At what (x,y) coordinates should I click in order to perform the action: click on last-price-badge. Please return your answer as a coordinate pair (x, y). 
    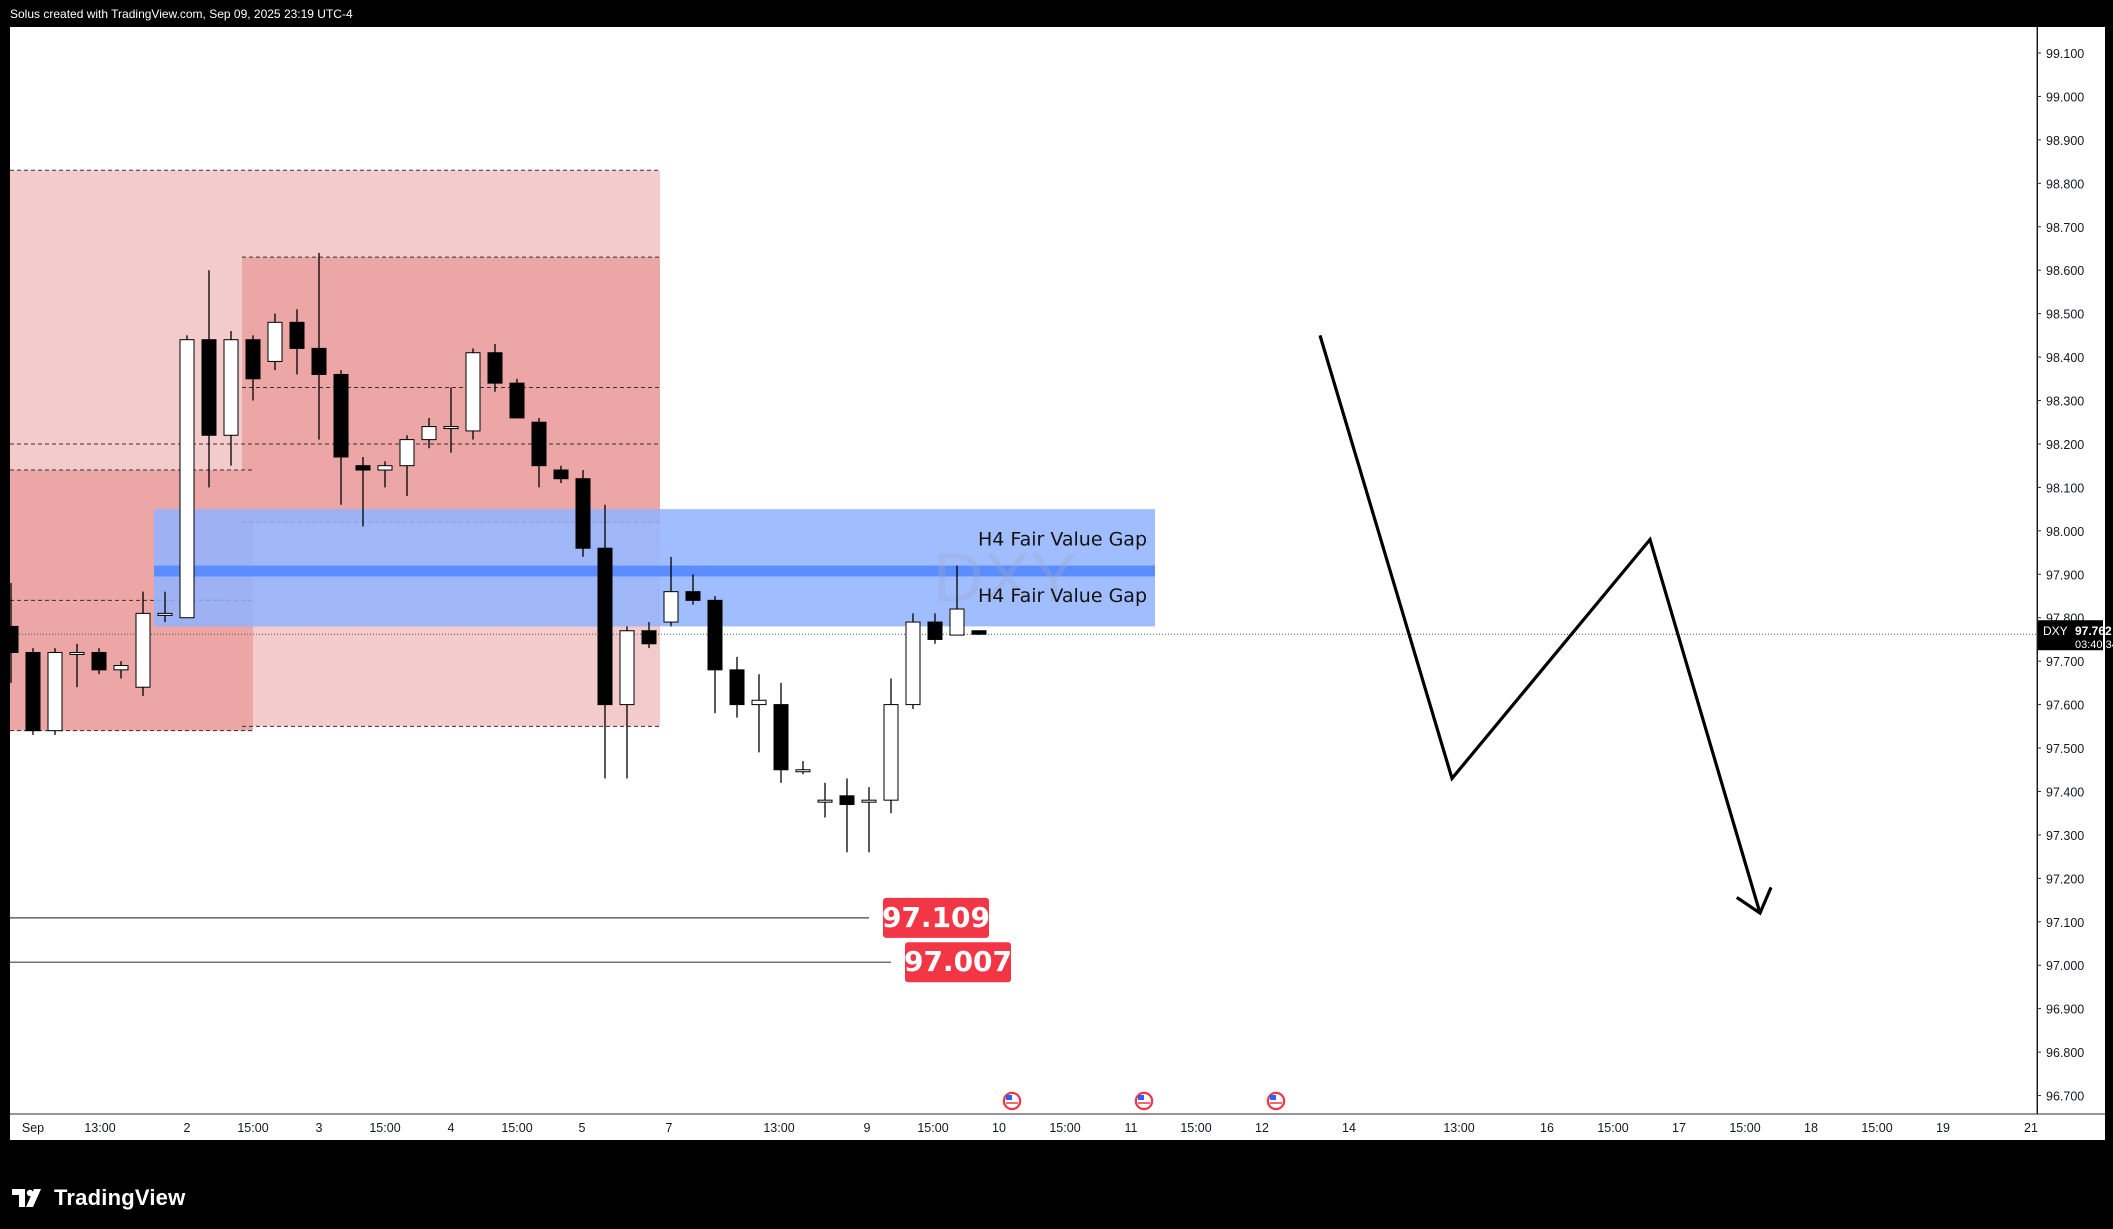
    Looking at the image, I should click on (2070, 635).